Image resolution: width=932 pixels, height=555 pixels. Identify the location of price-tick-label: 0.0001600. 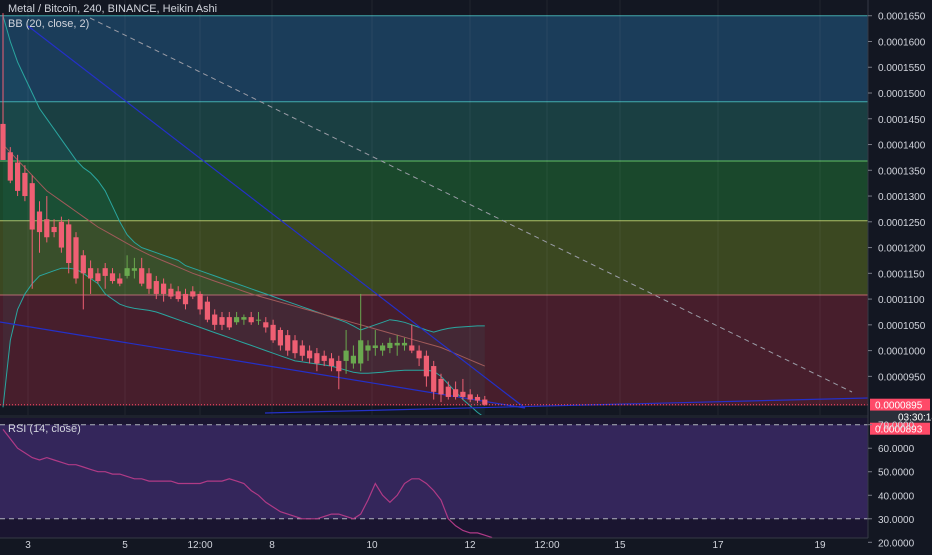
(902, 42).